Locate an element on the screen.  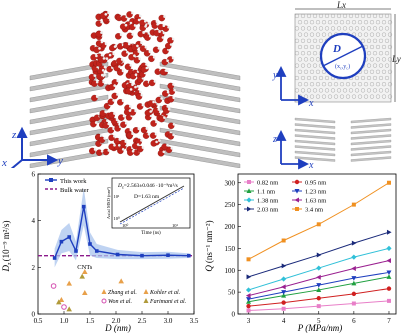
legend-label-this-work: This work is located at coordinates (73, 181).